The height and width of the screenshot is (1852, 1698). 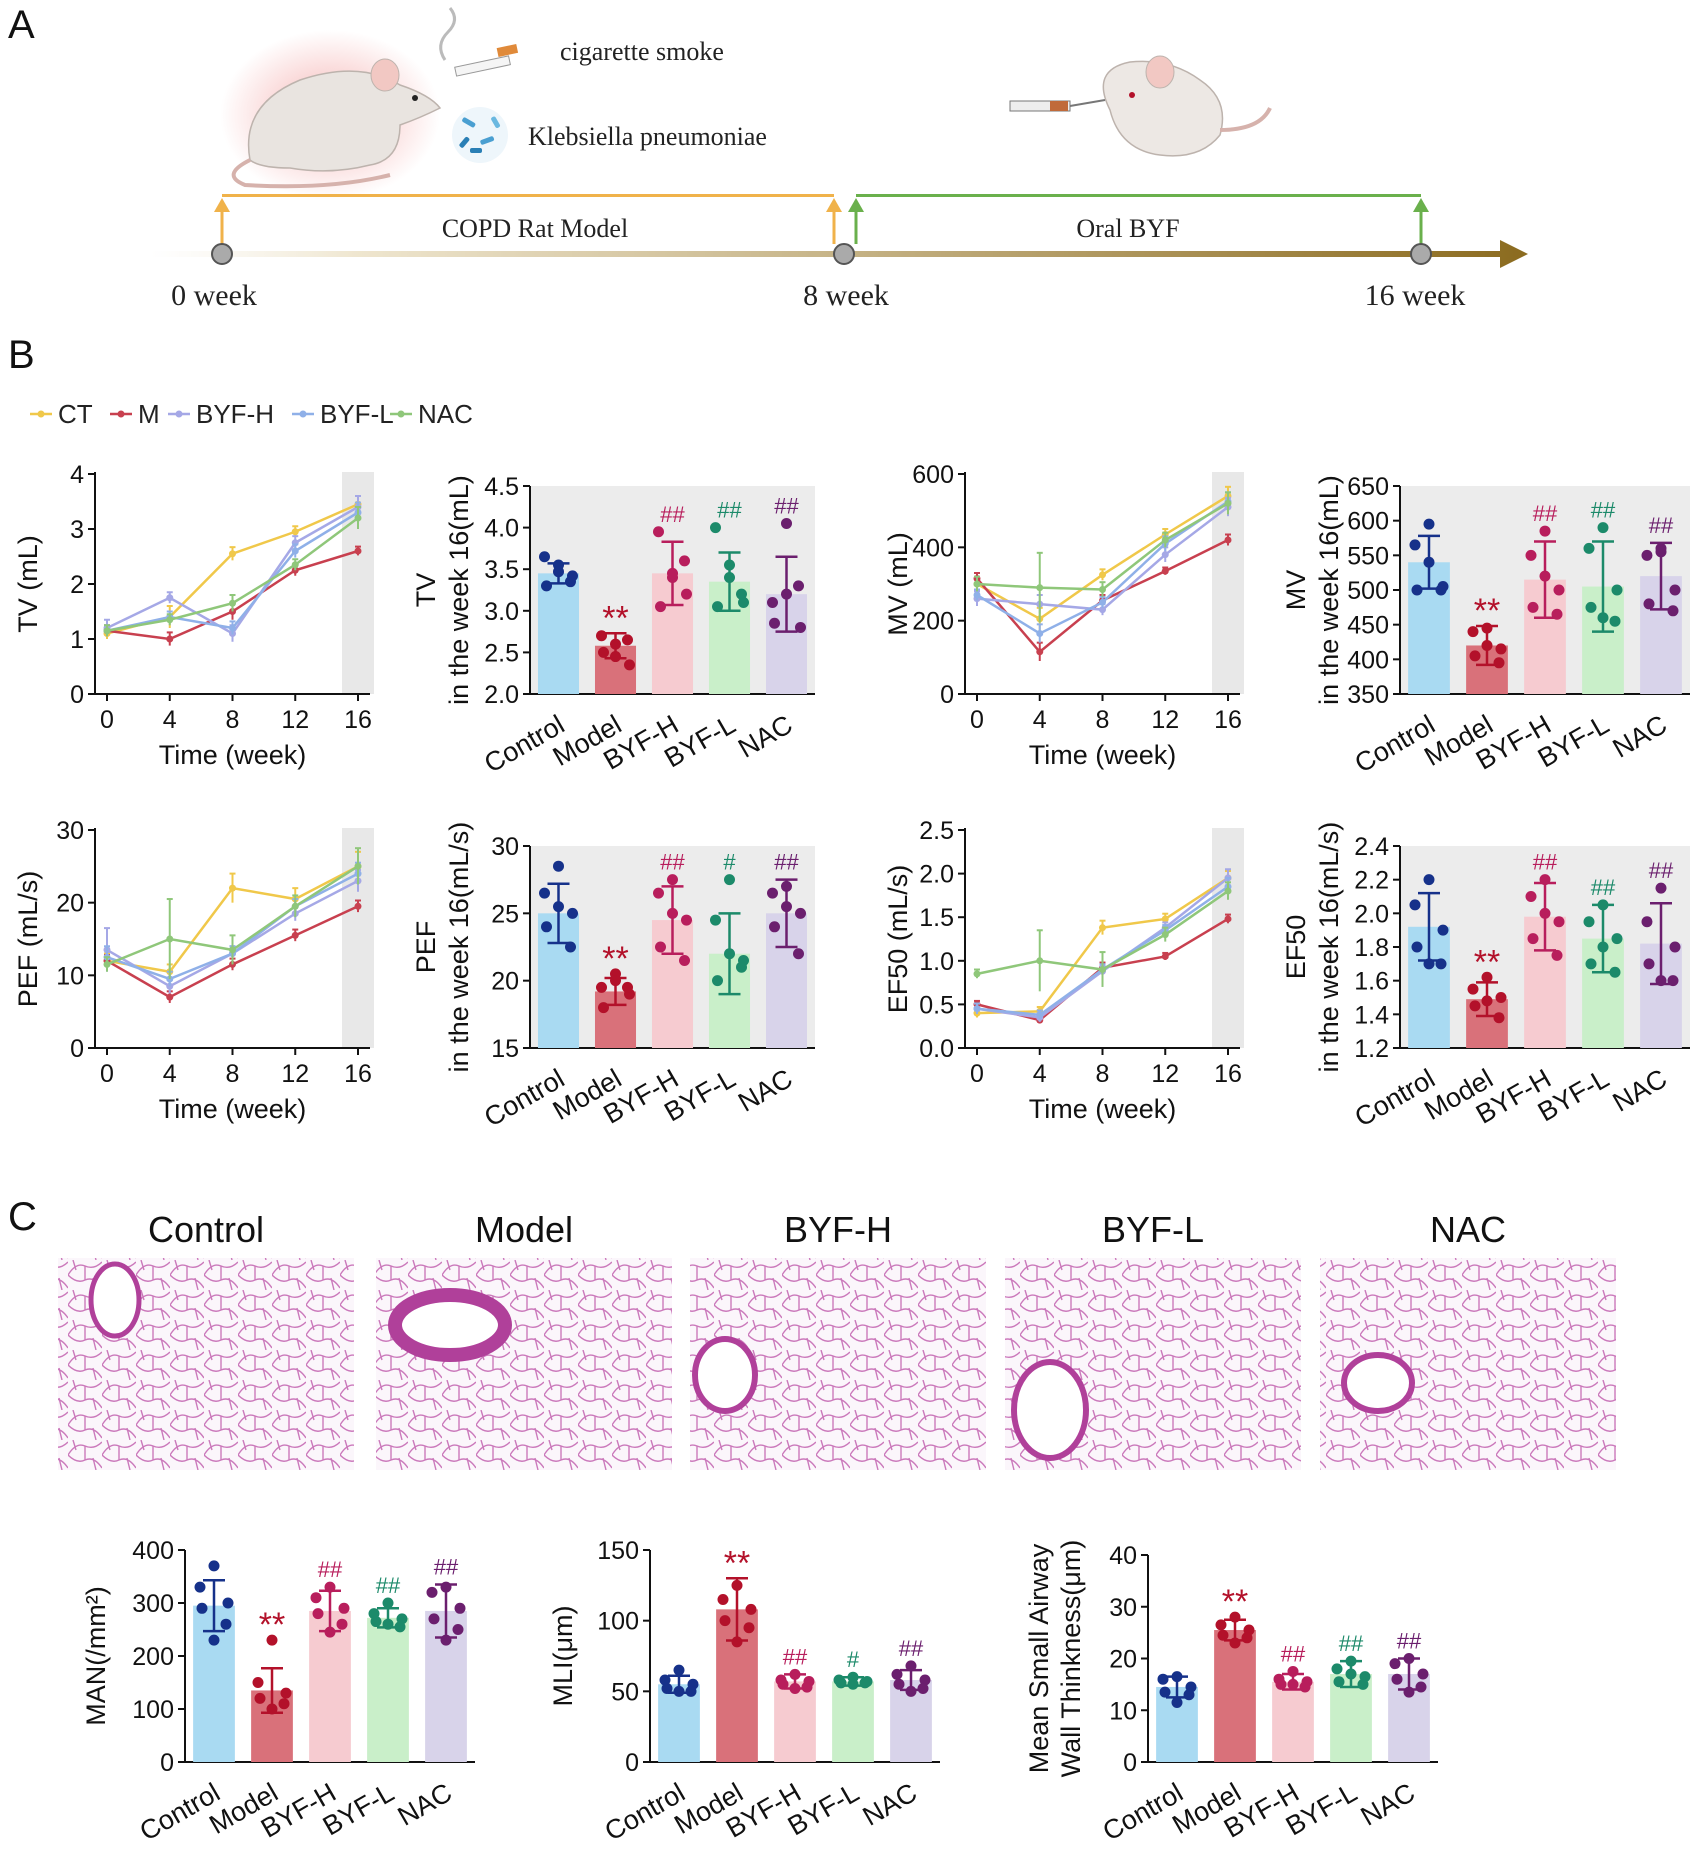 What do you see at coordinates (295, 1074) in the screenshot?
I see `x-tick-label: 12` at bounding box center [295, 1074].